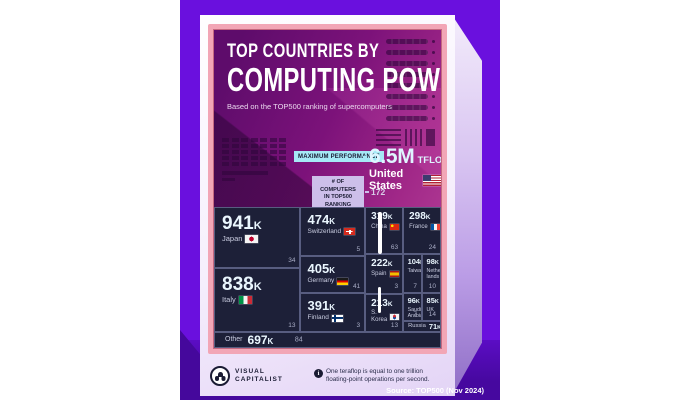 The width and height of the screenshot is (680, 400). Describe the element at coordinates (394, 226) in the screenshot. I see `flag-china-icon` at that location.